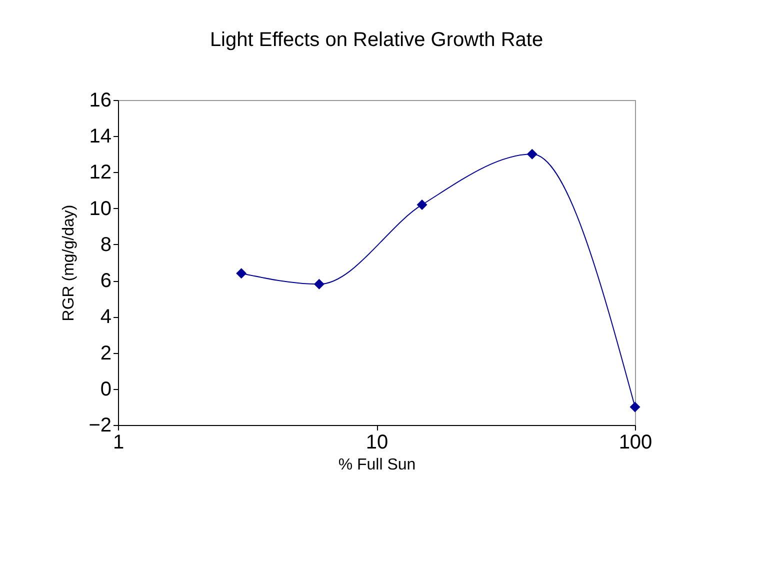 This screenshot has width=770, height=583. I want to click on y-tick-label: 14, so click(100, 137).